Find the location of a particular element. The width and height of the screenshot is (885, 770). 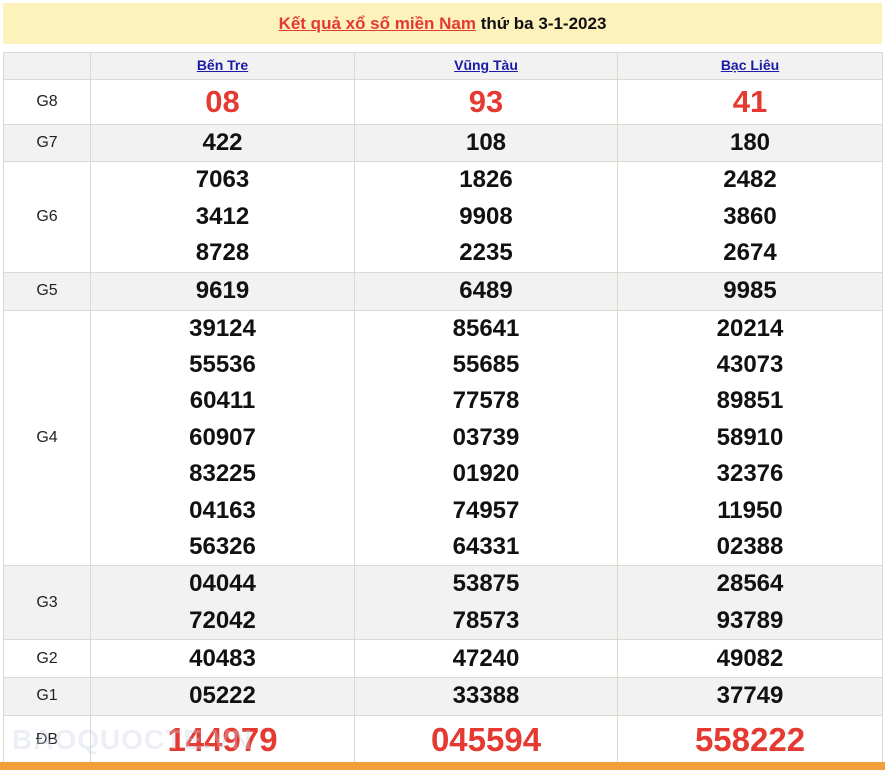

prize-cell: 37749 is located at coordinates (750, 696).